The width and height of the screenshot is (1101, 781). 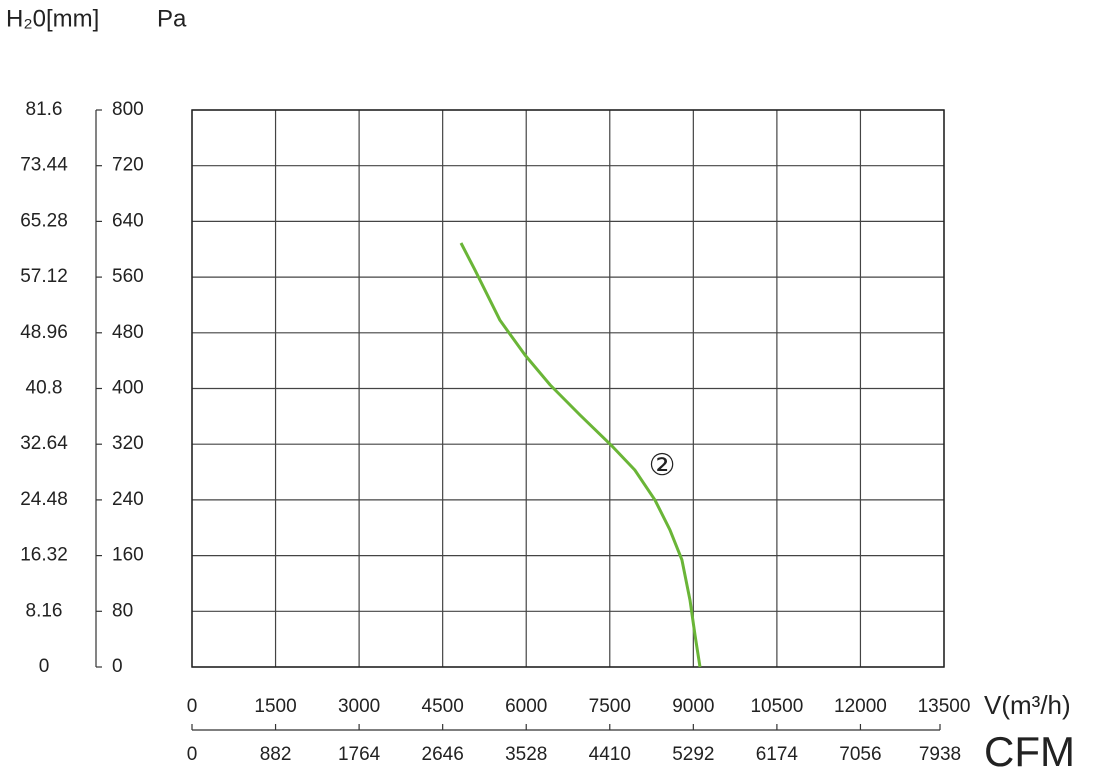 What do you see at coordinates (128, 499) in the screenshot?
I see `y-tick-label: 240` at bounding box center [128, 499].